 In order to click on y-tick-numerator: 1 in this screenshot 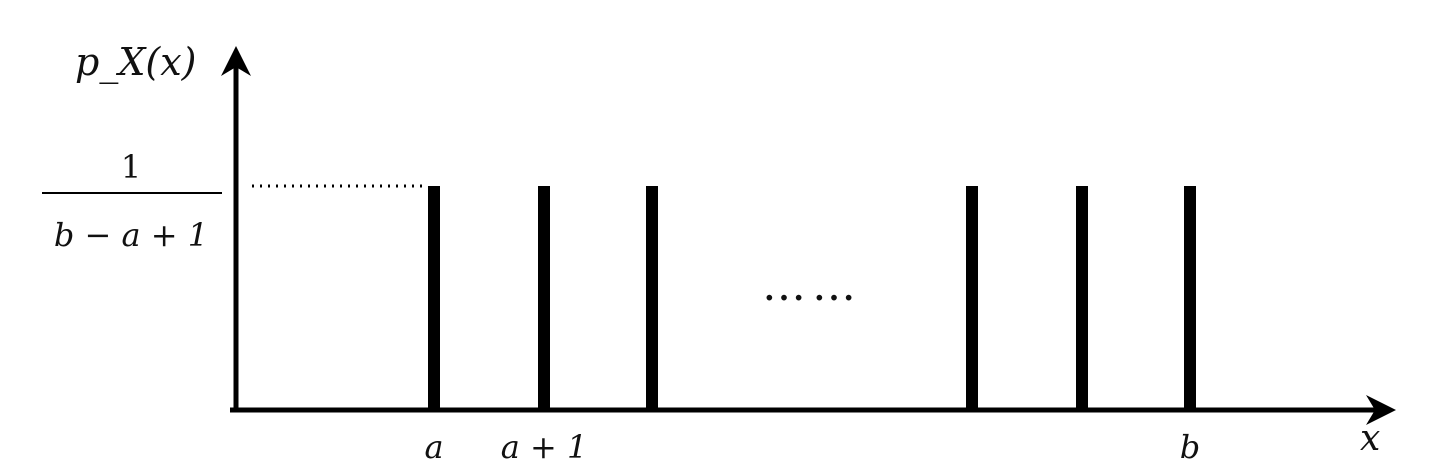, I will do `click(131, 167)`.